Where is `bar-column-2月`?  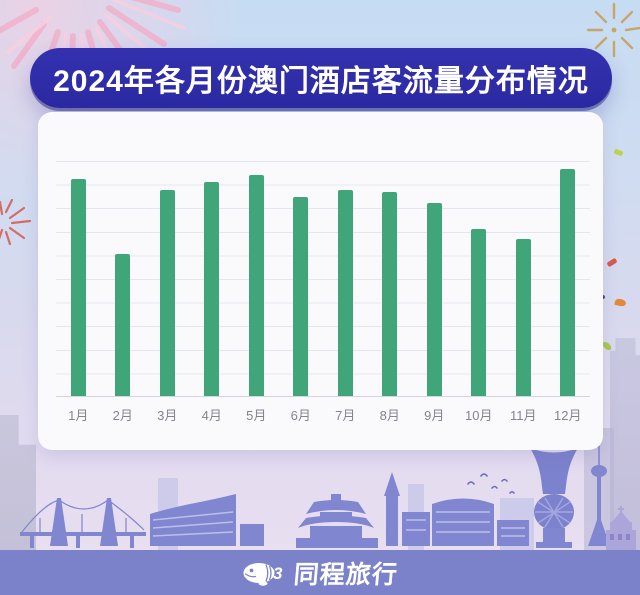
bar-column-2月 is located at coordinates (123, 278).